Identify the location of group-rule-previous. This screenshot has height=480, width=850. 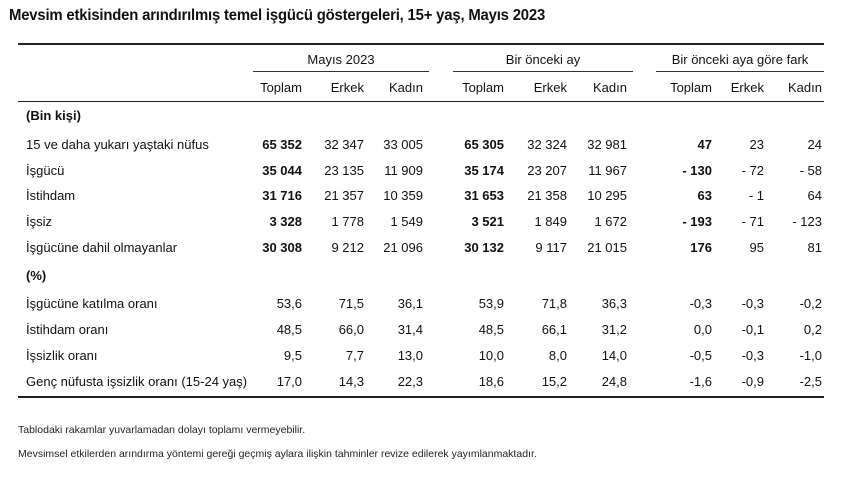
(543, 71).